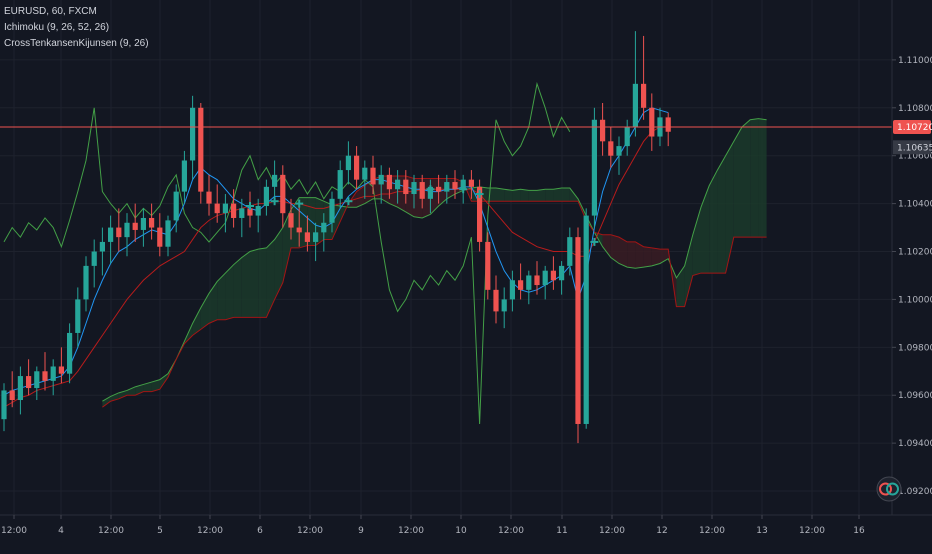  I want to click on symbol-title: EURUSD, 60, FXCM, so click(50, 11).